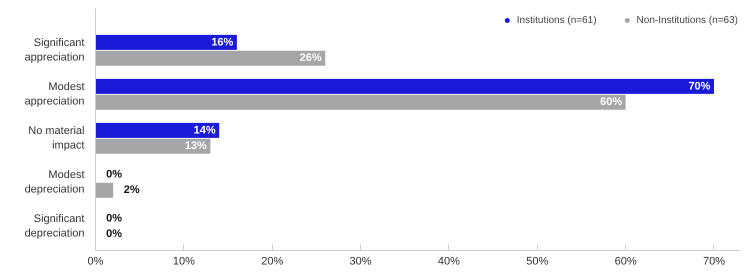 This screenshot has width=750, height=280. Describe the element at coordinates (311, 58) in the screenshot. I see `data-label: 26%` at that location.